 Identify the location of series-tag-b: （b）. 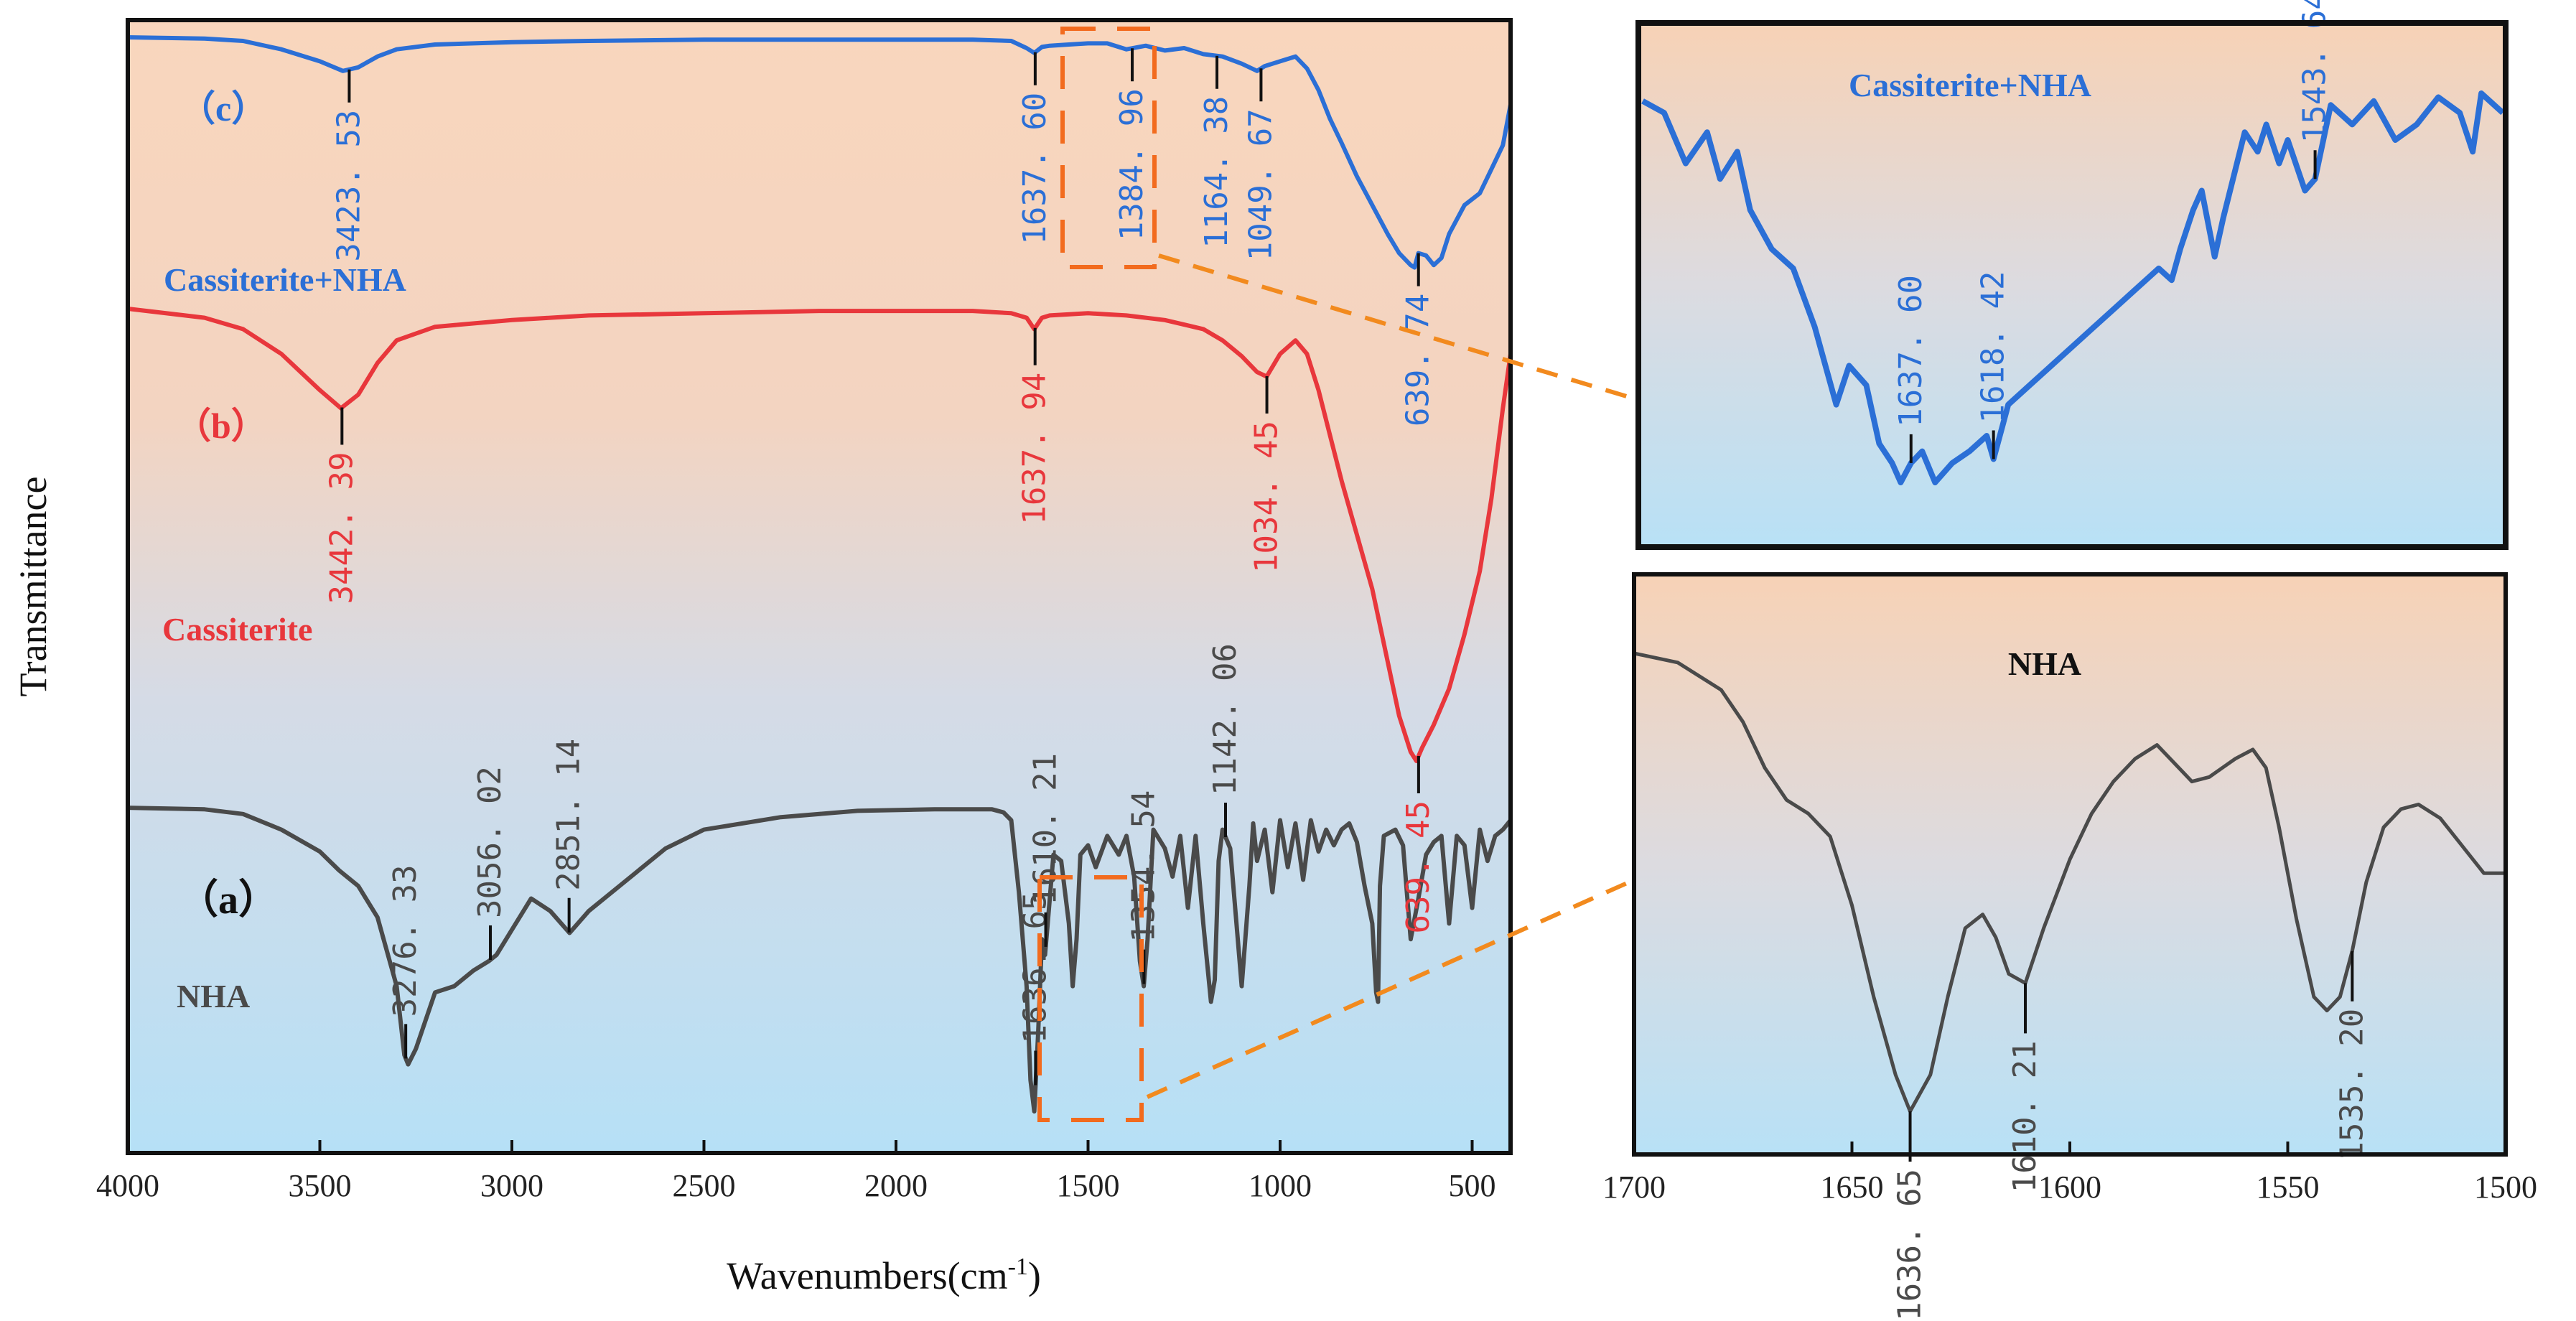
(221, 426).